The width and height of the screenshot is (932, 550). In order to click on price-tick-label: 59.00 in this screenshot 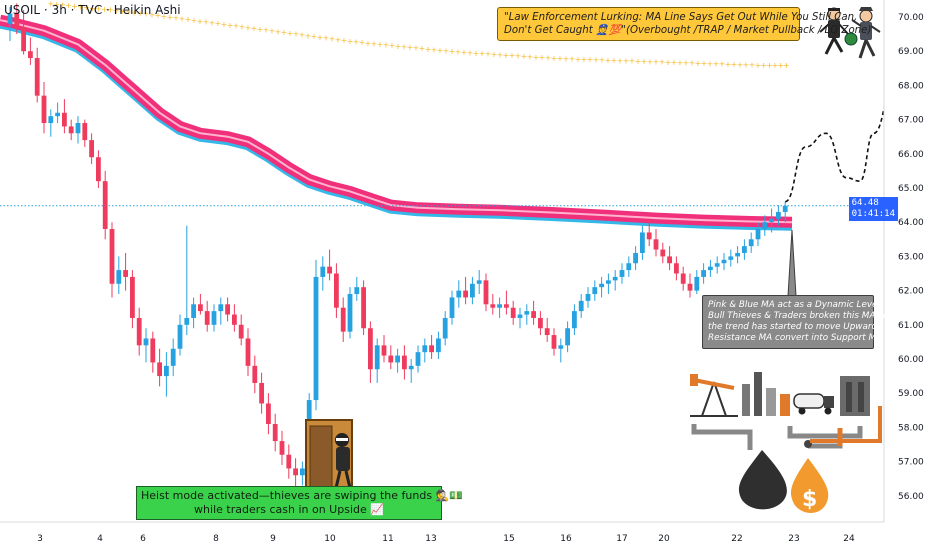, I will do `click(911, 394)`.